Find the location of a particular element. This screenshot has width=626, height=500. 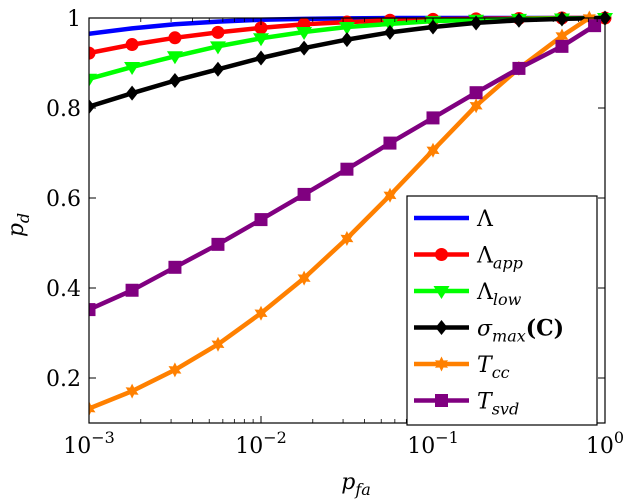

legend-label: Tsvd is located at coordinates (498, 404).